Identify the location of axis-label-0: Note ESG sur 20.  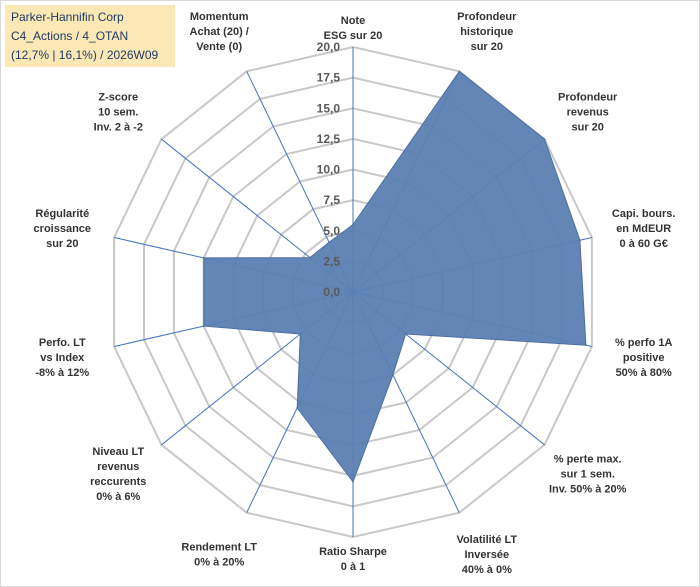
(353, 28).